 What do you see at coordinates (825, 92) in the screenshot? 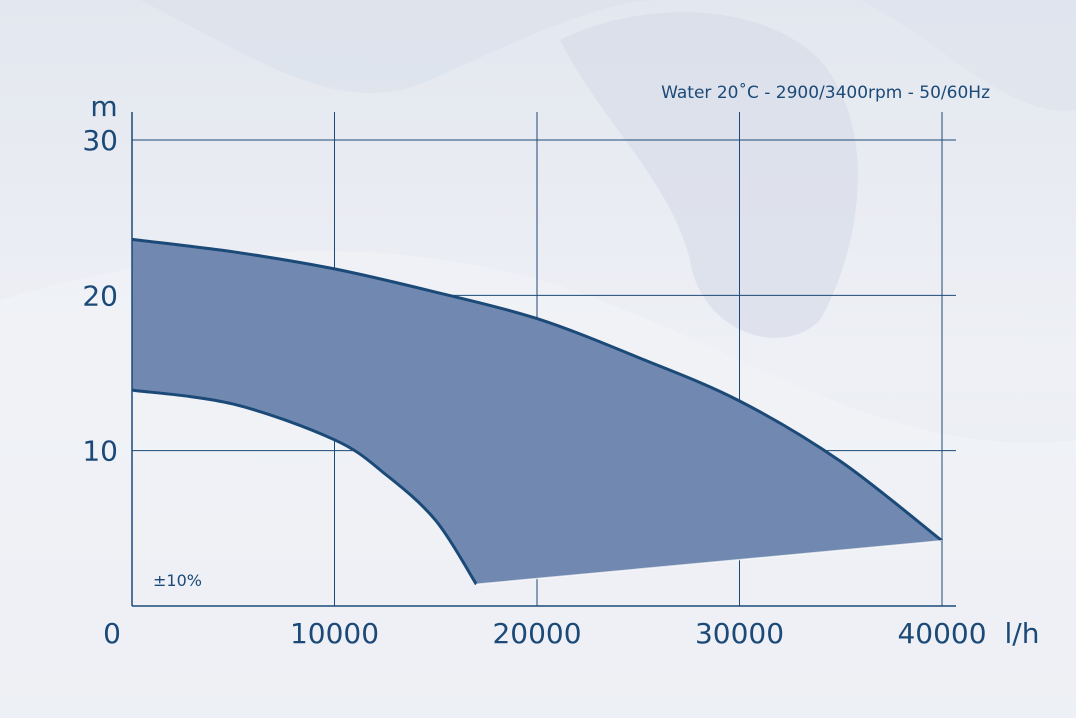
I see `chart-title: Water 20˚C - 2900/3400rpm - 50/60Hz` at bounding box center [825, 92].